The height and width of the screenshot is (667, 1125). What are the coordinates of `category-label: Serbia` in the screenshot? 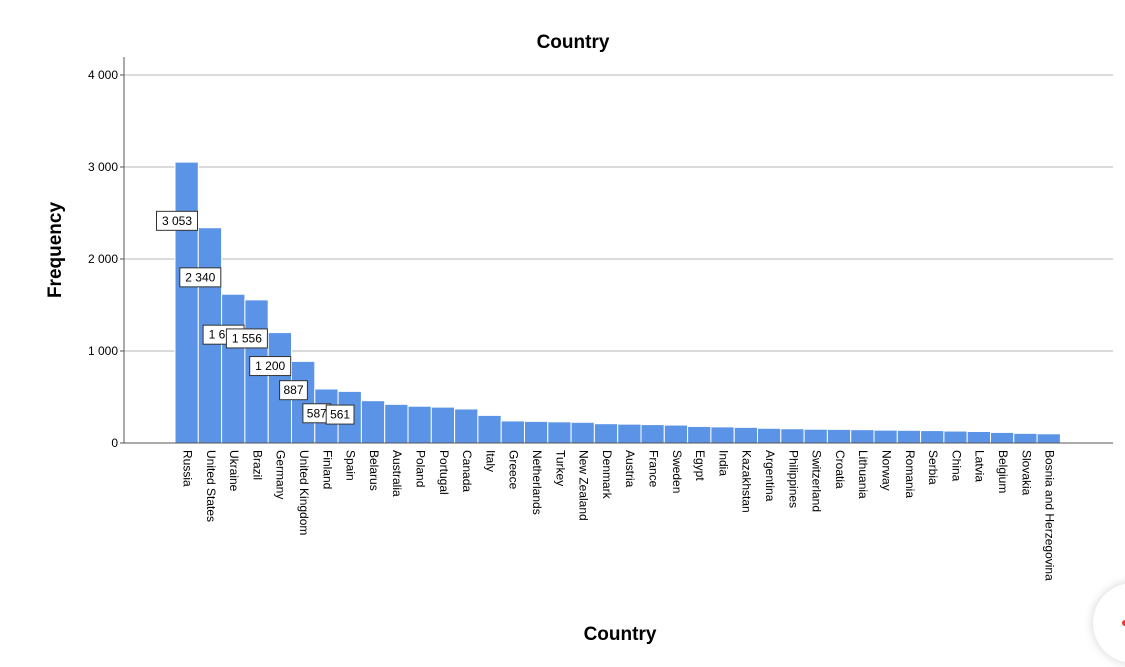 It's located at (933, 467).